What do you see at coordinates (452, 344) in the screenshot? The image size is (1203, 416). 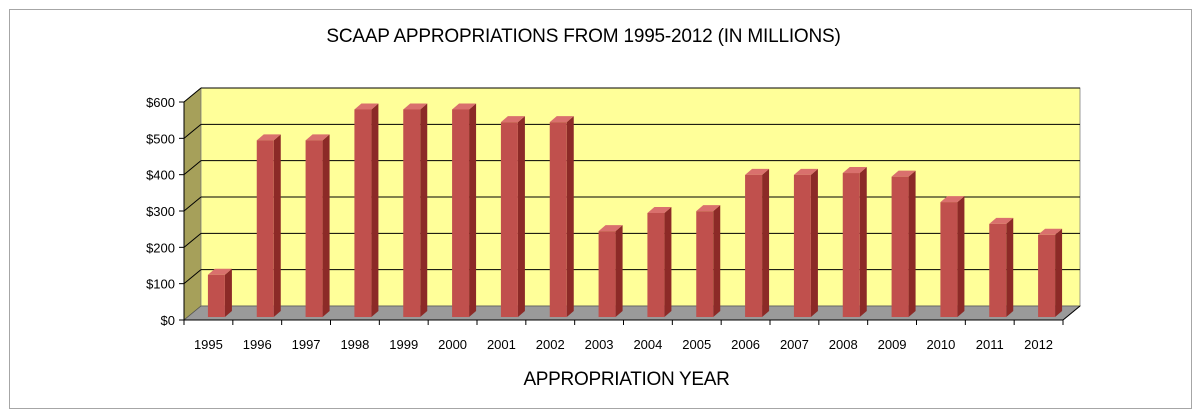 I see `x-tick-label: 2000` at bounding box center [452, 344].